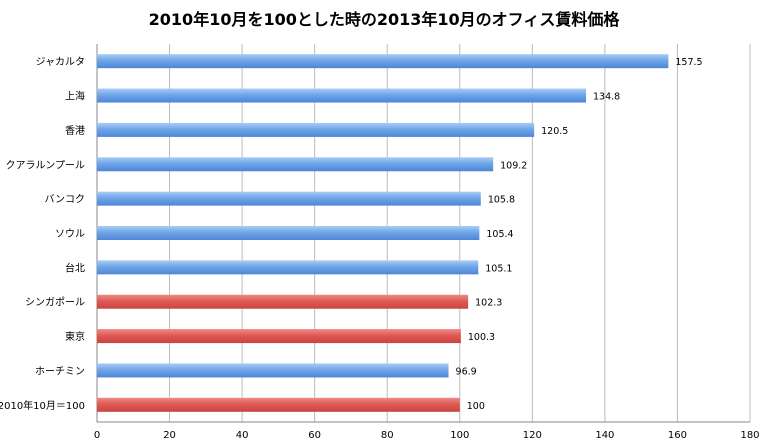 This screenshot has width=768, height=443. Describe the element at coordinates (60, 371) in the screenshot. I see `category-label: ホーチミン` at that location.